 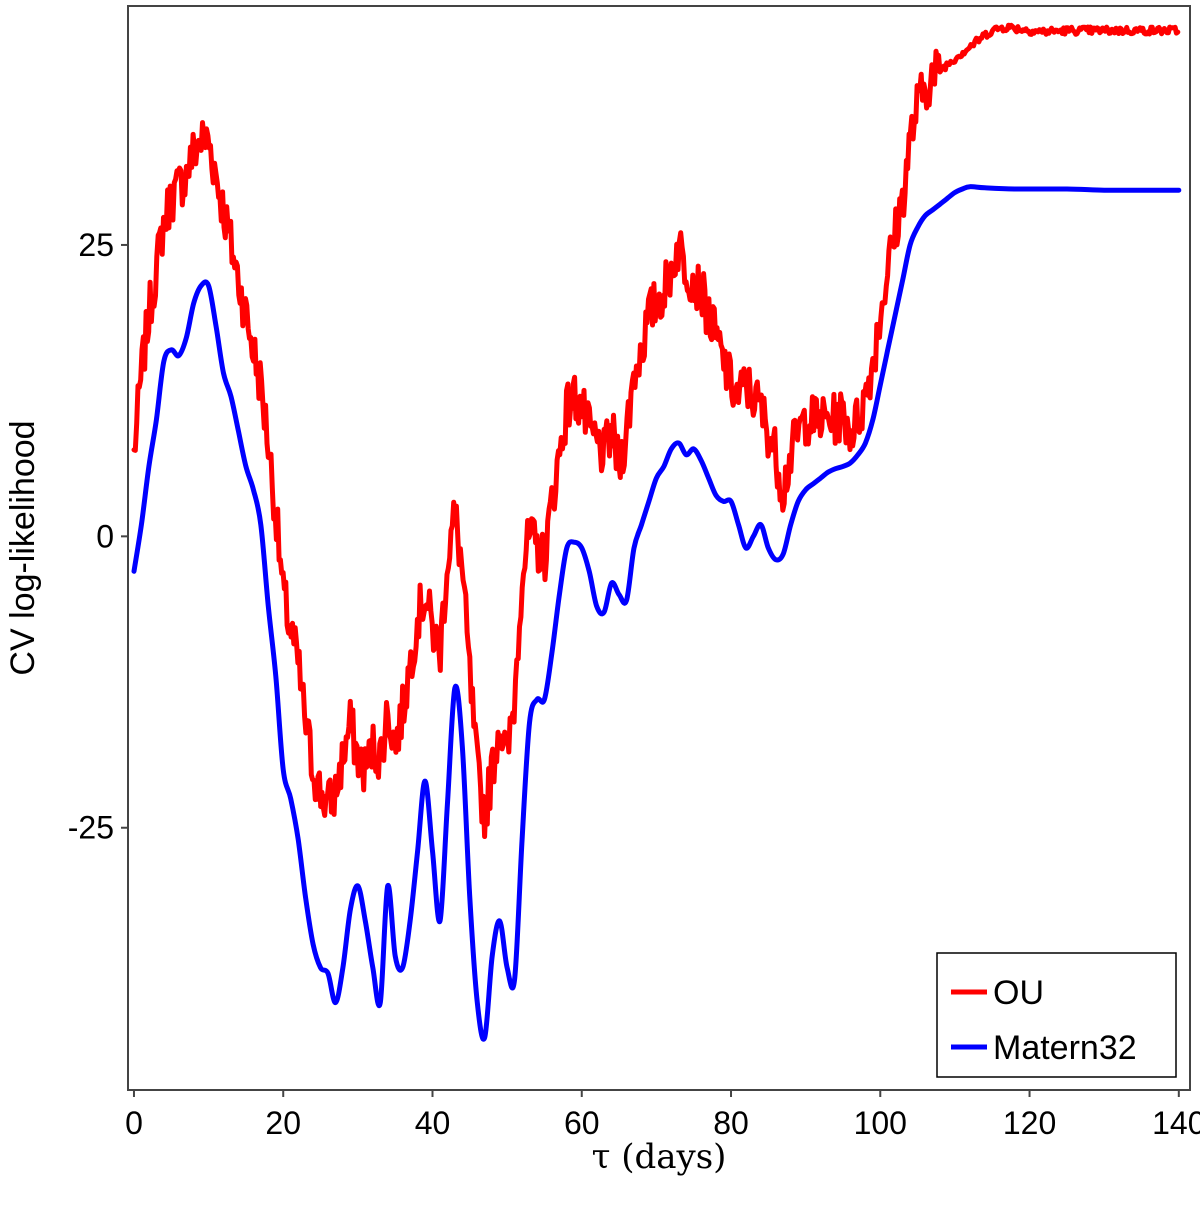 What do you see at coordinates (91, 828) in the screenshot?
I see `y-tick-label: -25` at bounding box center [91, 828].